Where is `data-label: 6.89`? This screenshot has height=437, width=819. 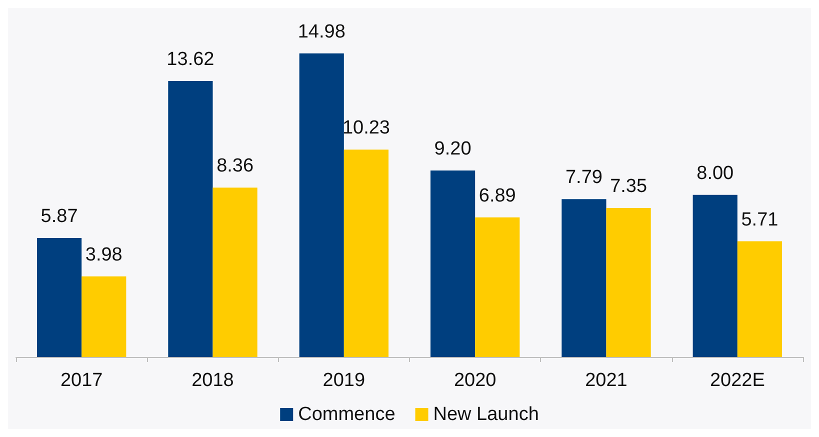
data-label: 6.89 is located at coordinates (497, 195).